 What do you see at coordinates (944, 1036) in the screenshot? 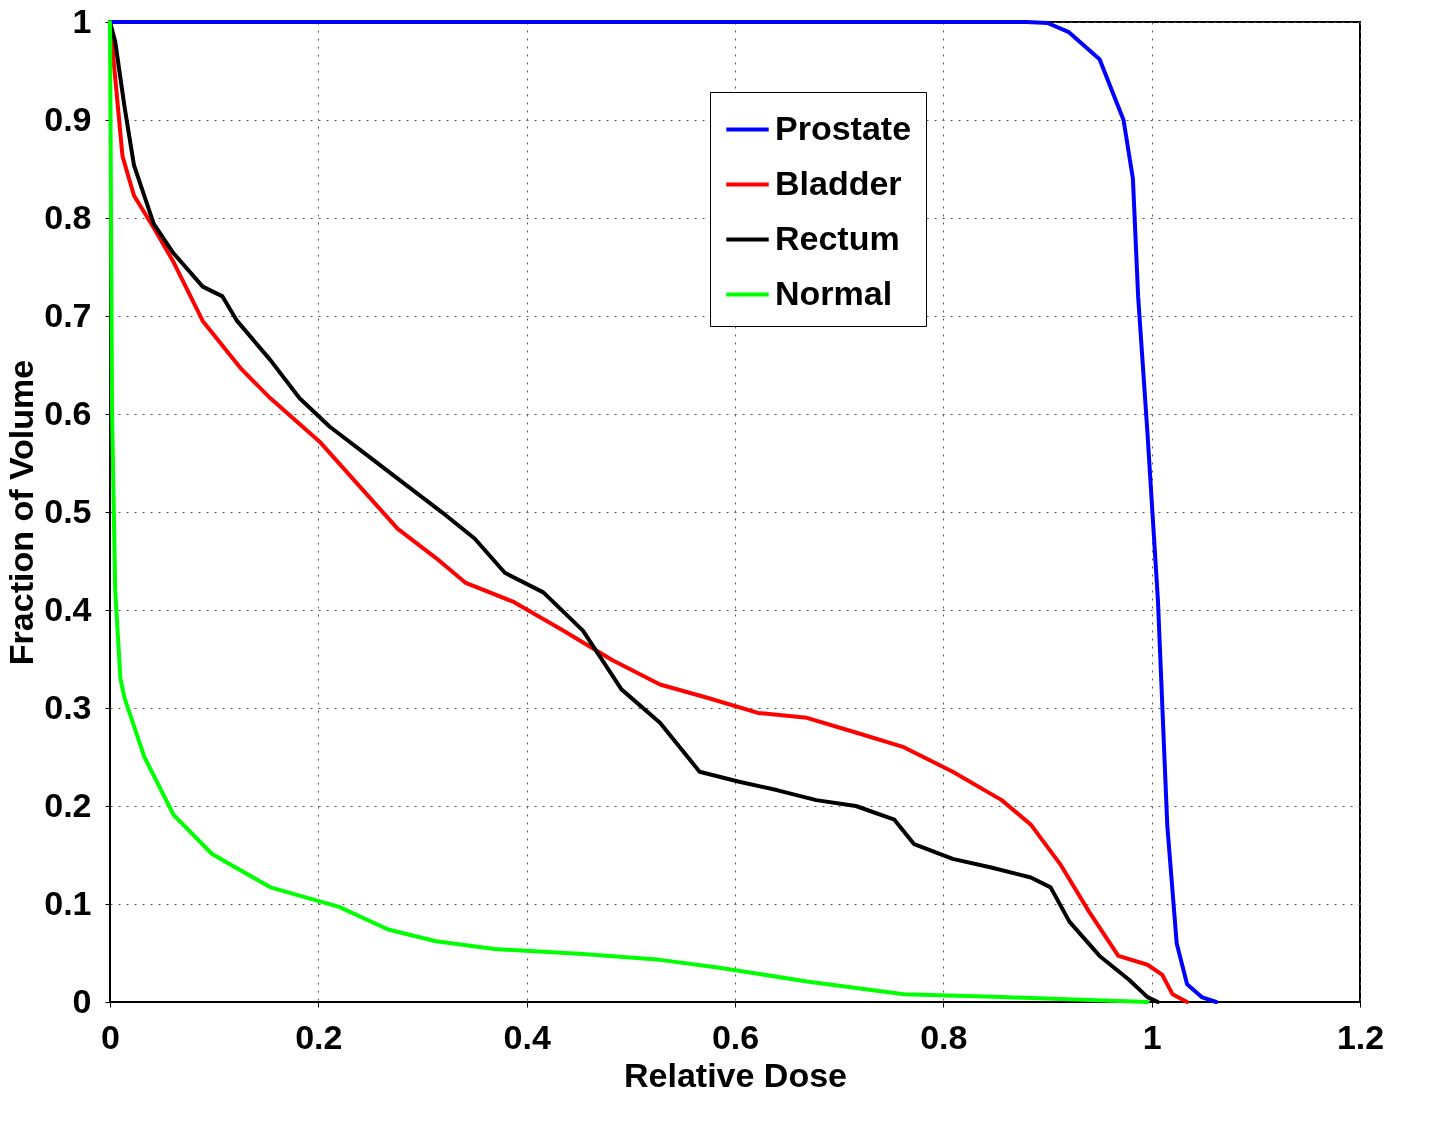
I see `x-tick-label: 0.8` at bounding box center [944, 1036].